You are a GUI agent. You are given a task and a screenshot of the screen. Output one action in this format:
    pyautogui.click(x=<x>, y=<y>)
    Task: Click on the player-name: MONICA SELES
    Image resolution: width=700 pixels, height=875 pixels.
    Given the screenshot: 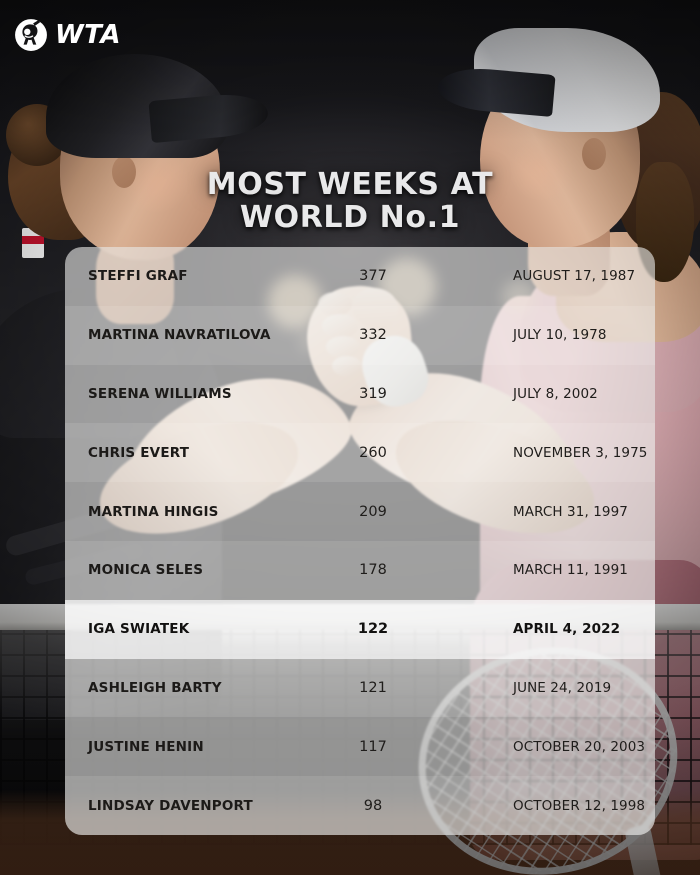 What is the action you would take?
    pyautogui.click(x=146, y=570)
    